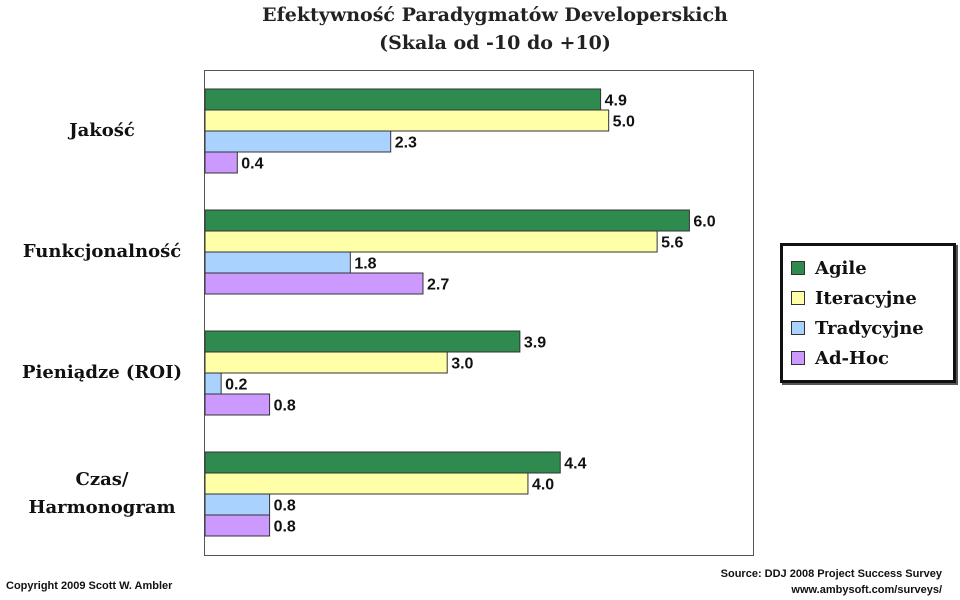 The image size is (960, 600). I want to click on source-url: www.ambysoft.com/surveys/, so click(866, 590).